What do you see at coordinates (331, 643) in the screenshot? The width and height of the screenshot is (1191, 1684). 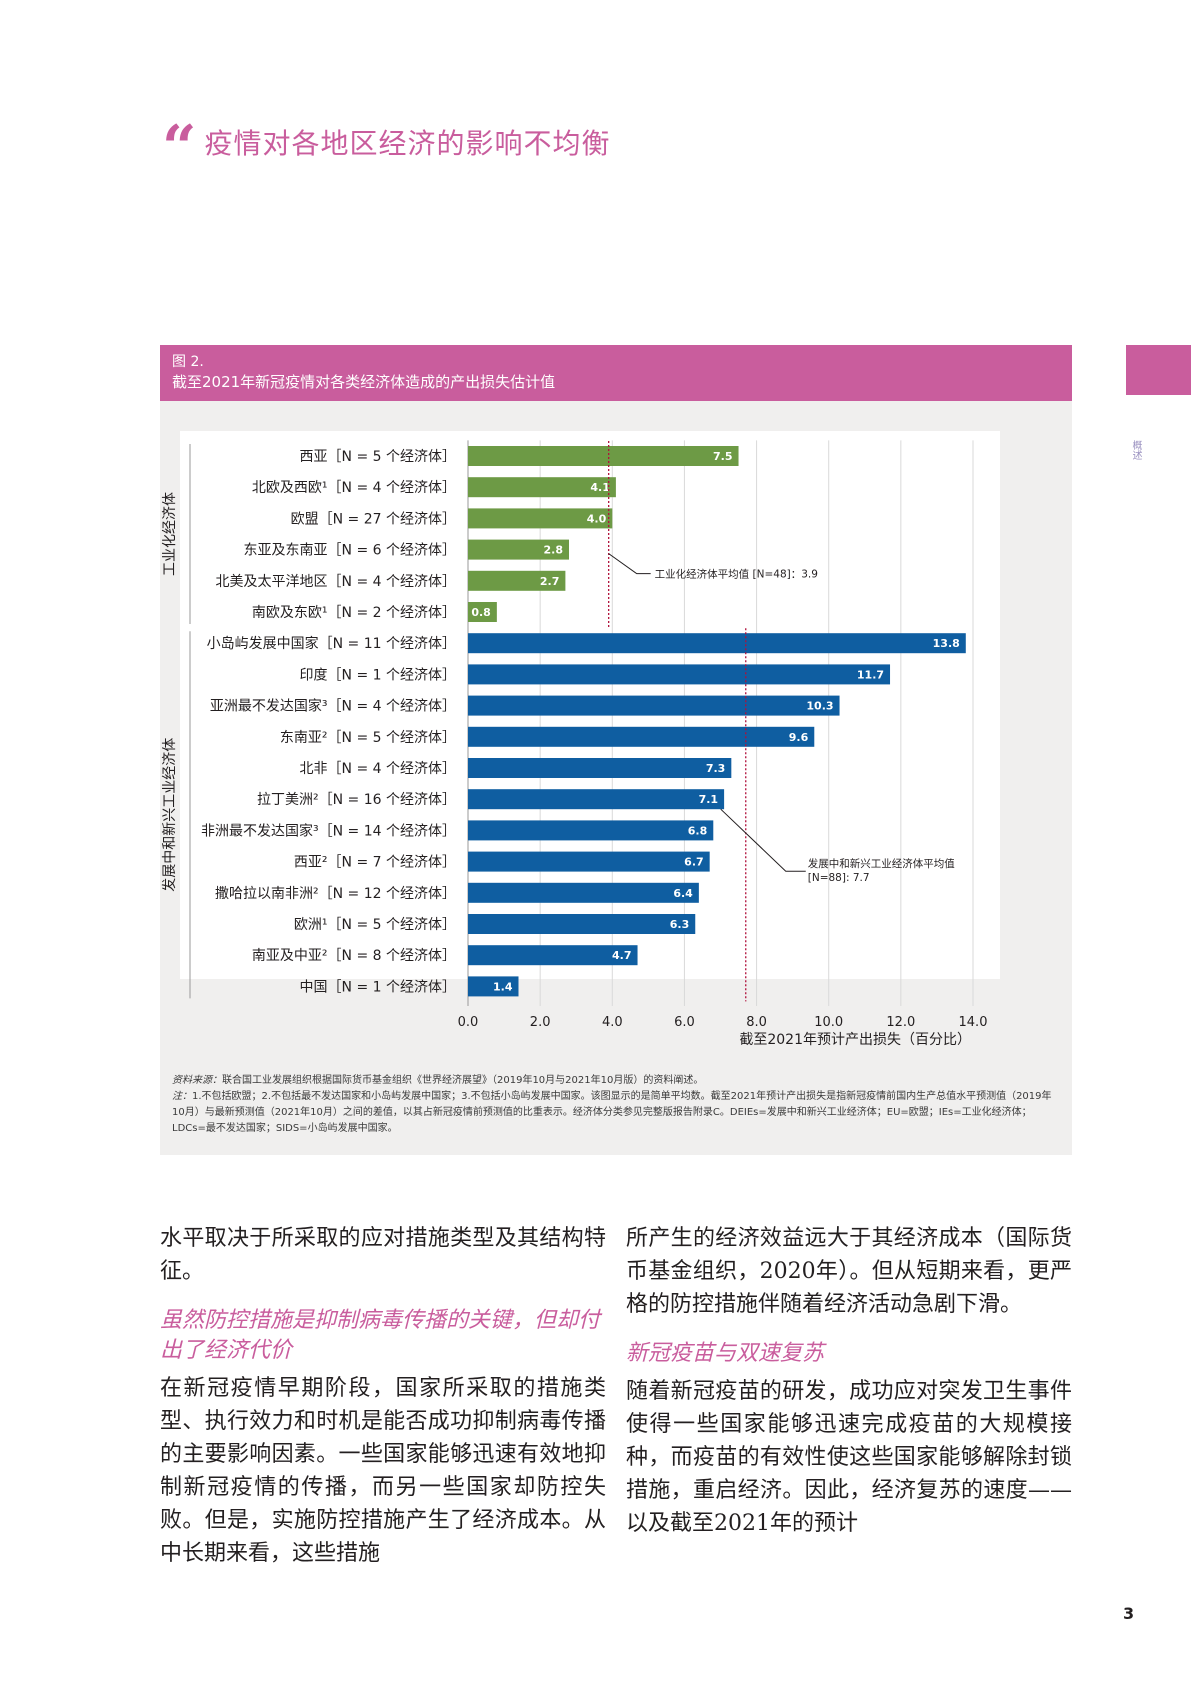 I see `category-label: 小岛屿发展中国家［N = 11 个经济体］` at bounding box center [331, 643].